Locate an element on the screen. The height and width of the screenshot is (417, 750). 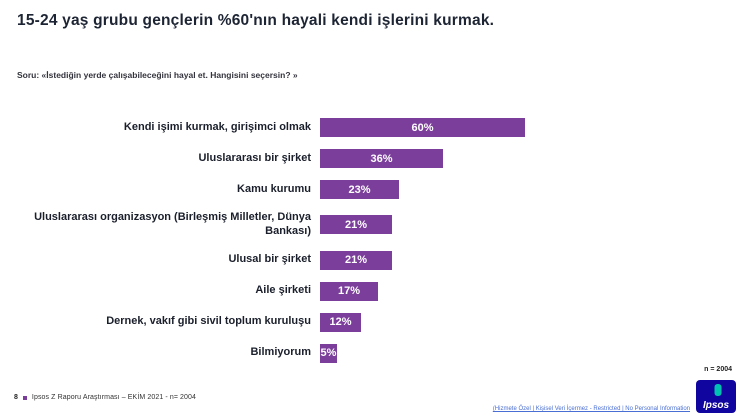
chart-row: Aile şirketi 17% is located at coordinates (375, 291).